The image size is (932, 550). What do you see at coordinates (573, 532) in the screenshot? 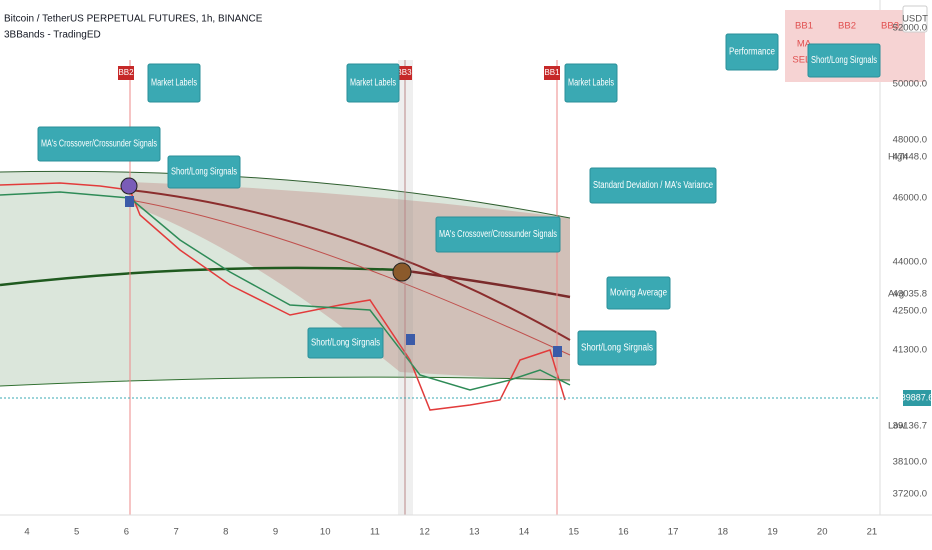
I see `date-tick-label: 15` at bounding box center [573, 532].